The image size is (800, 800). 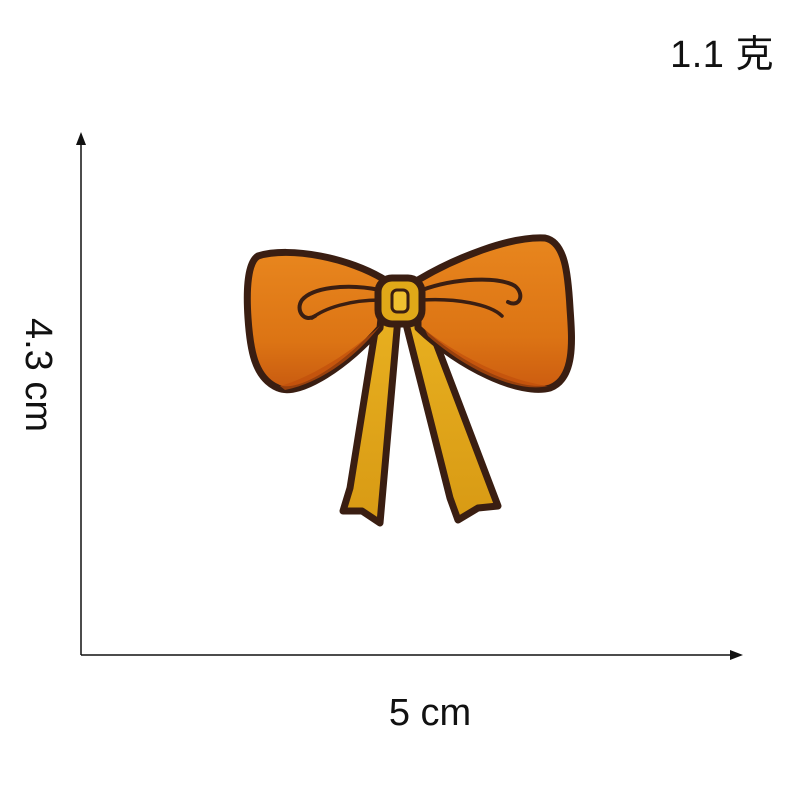 What do you see at coordinates (471, 291) in the screenshot?
I see `right-swirl-line` at bounding box center [471, 291].